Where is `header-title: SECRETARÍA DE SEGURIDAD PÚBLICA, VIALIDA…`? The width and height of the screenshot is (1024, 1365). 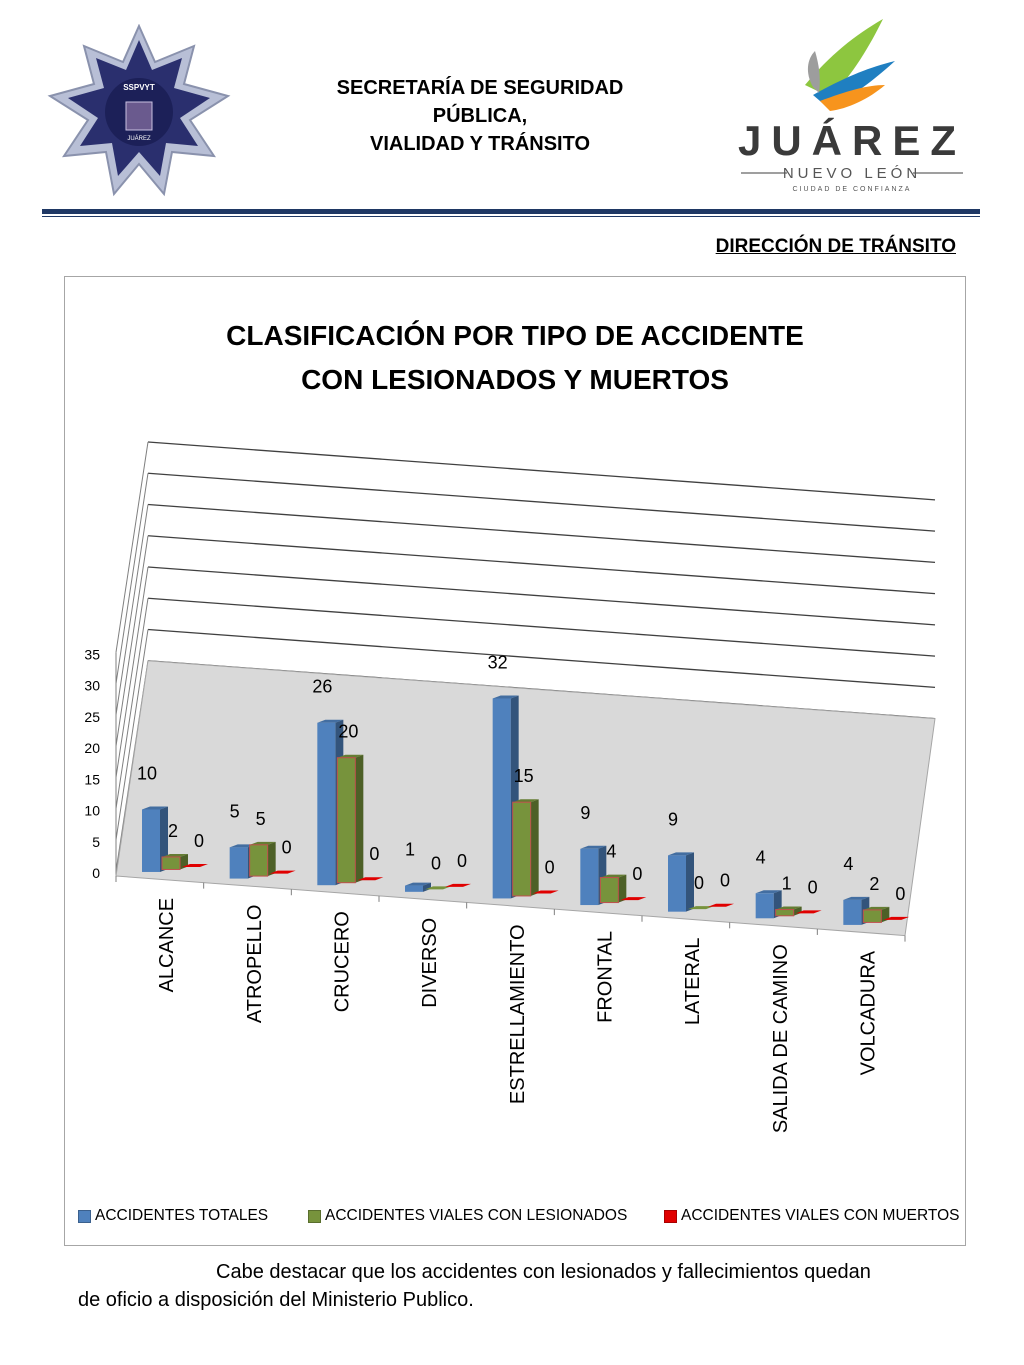 header-title: SECRETARÍA DE SEGURIDAD PÚBLICA, VIALIDA… is located at coordinates (480, 116).